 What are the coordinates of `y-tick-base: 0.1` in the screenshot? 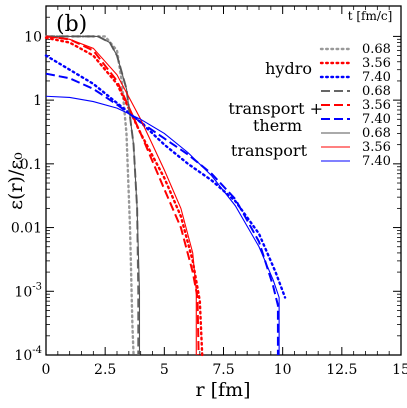 It's located at (31, 165).